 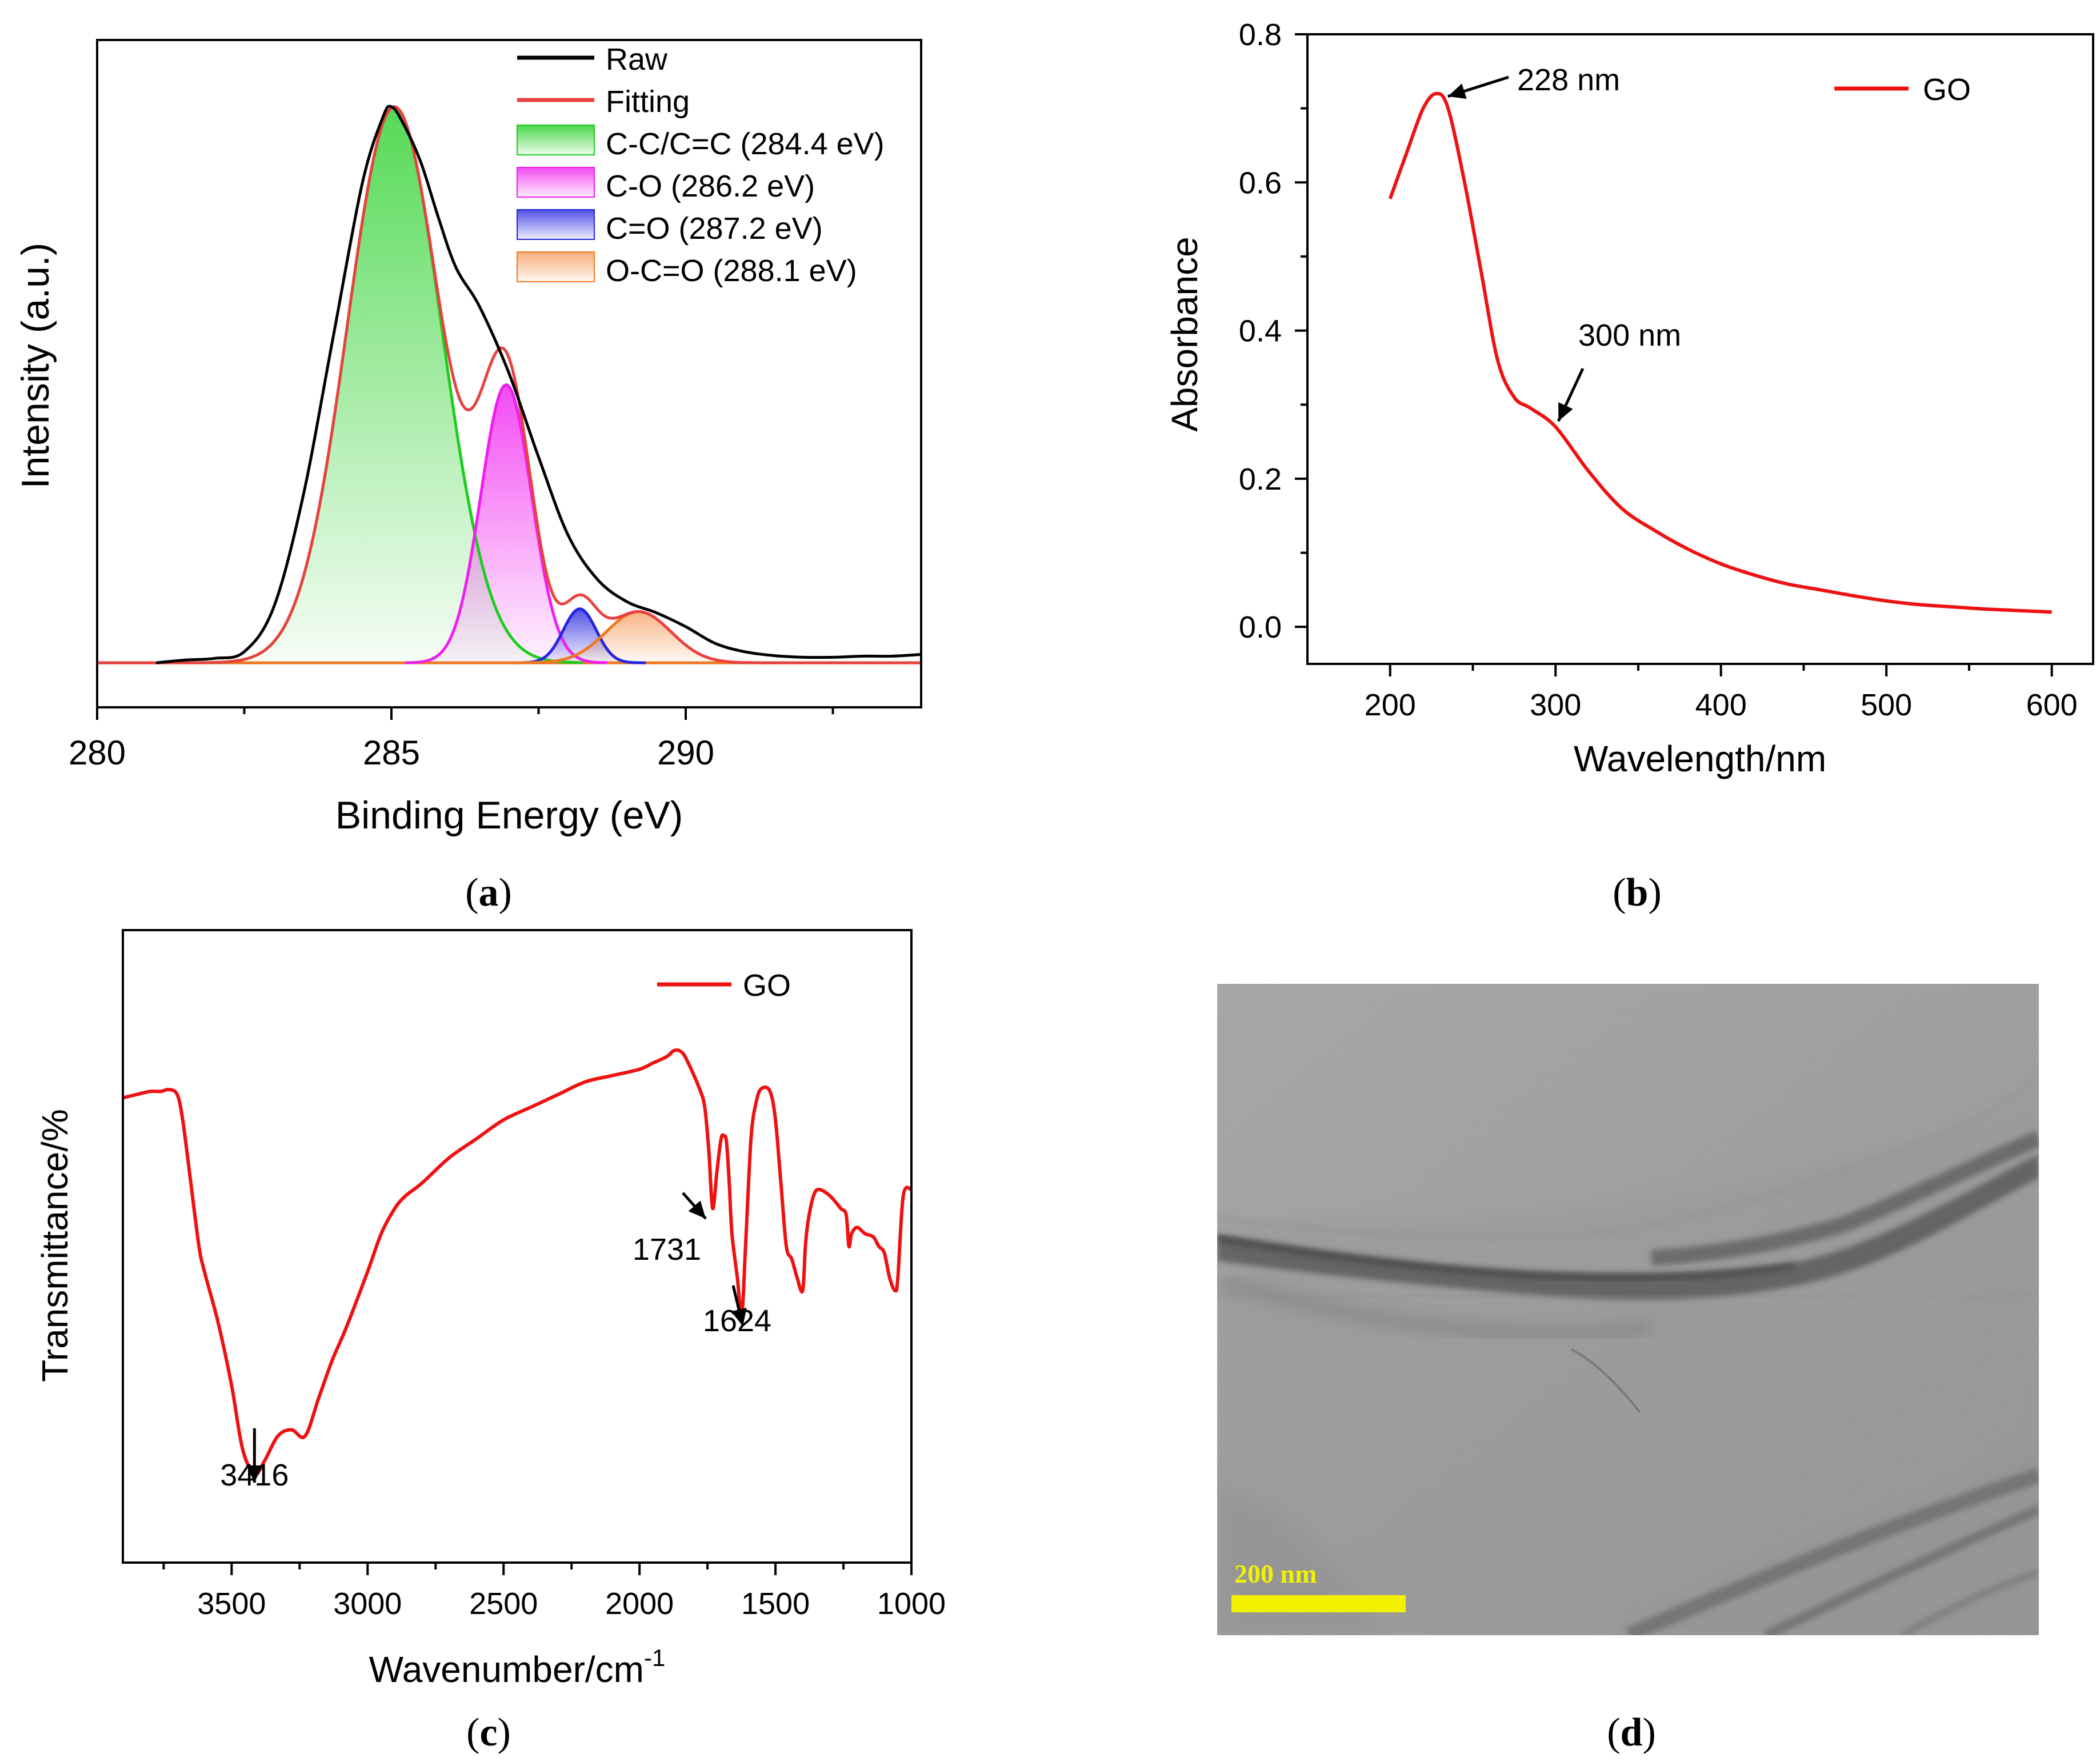 I want to click on ftir-go-line, so click(x=517, y=1262).